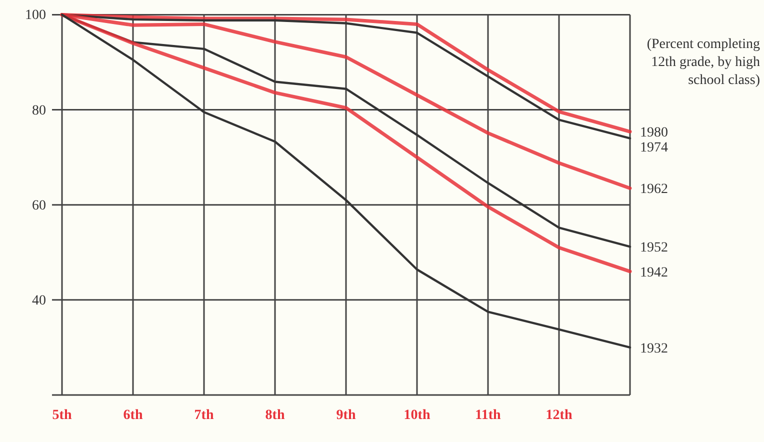 This screenshot has width=764, height=442. Describe the element at coordinates (654, 190) in the screenshot. I see `series-label: 1962` at that location.